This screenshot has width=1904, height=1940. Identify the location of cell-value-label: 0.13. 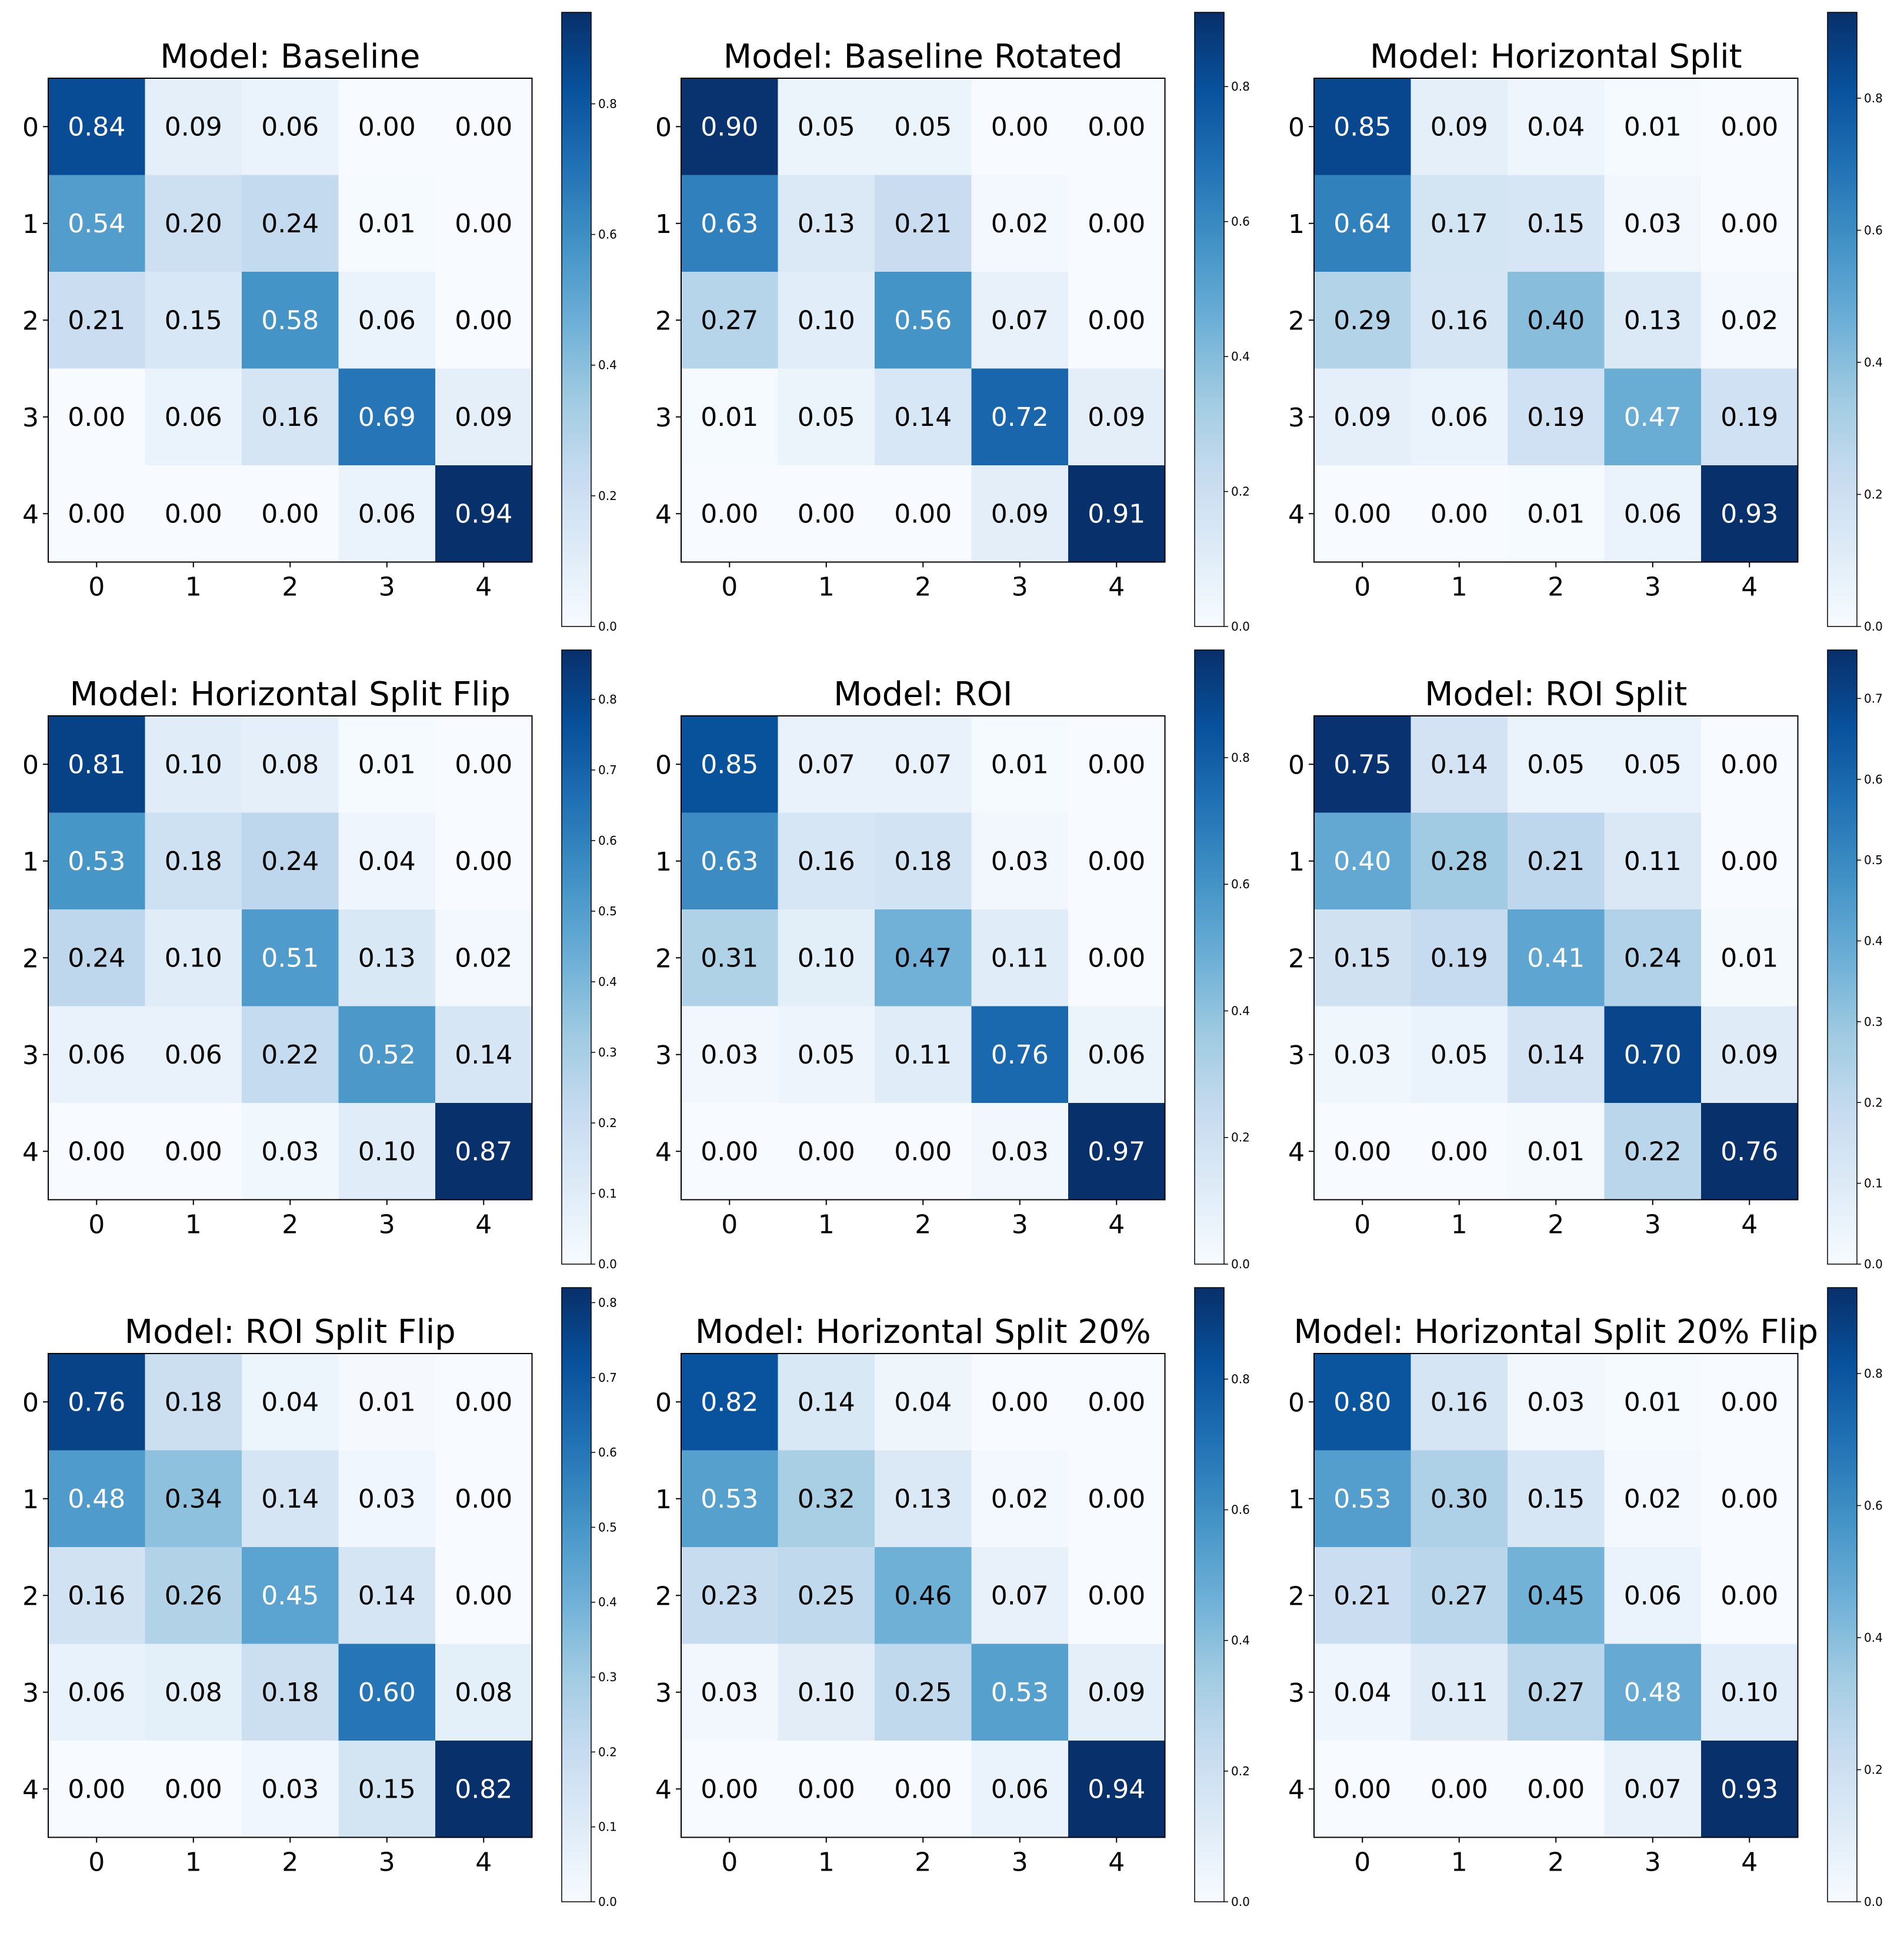
(387, 958).